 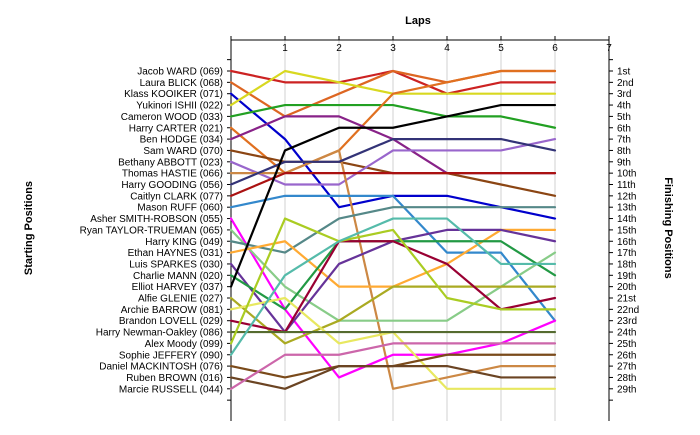 What do you see at coordinates (624, 106) in the screenshot?
I see `finishing-position-label: 4th` at bounding box center [624, 106].